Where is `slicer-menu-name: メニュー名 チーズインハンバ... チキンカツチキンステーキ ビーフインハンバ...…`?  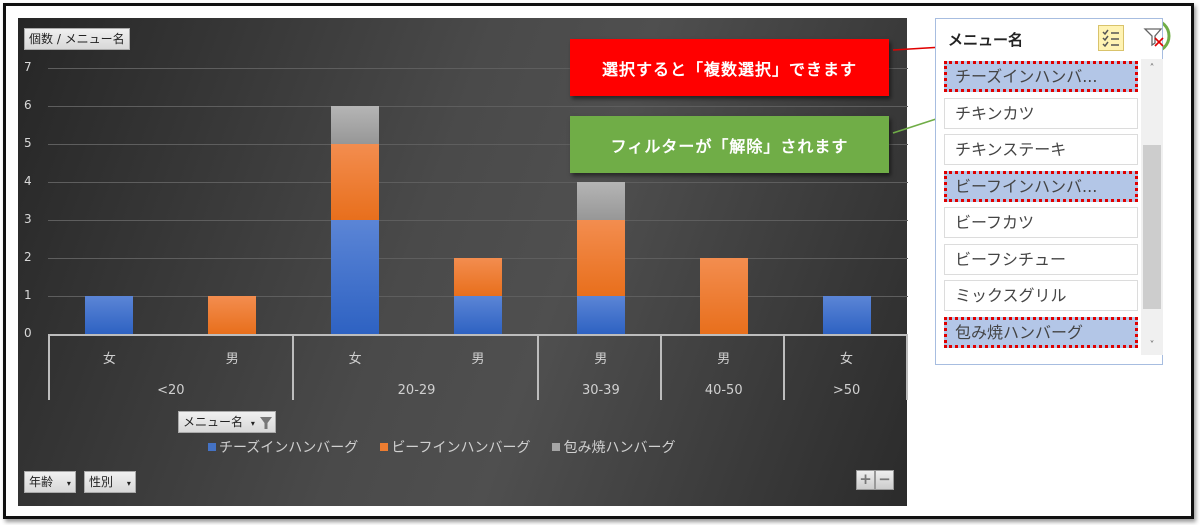
slicer-menu-name: メニュー名 チーズインハンバ... チキンカツチキンステーキ ビーフインハンバ...… is located at coordinates (1049, 191).